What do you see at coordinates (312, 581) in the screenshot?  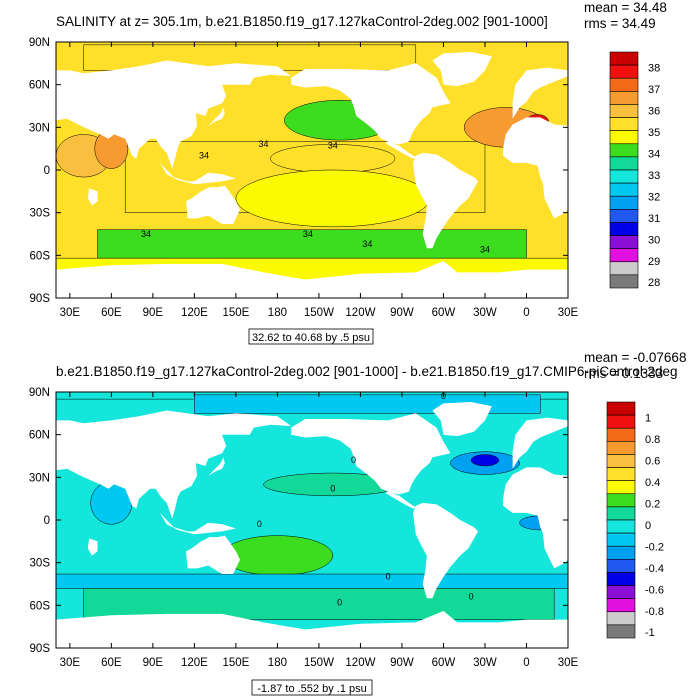 I see `field-band` at bounding box center [312, 581].